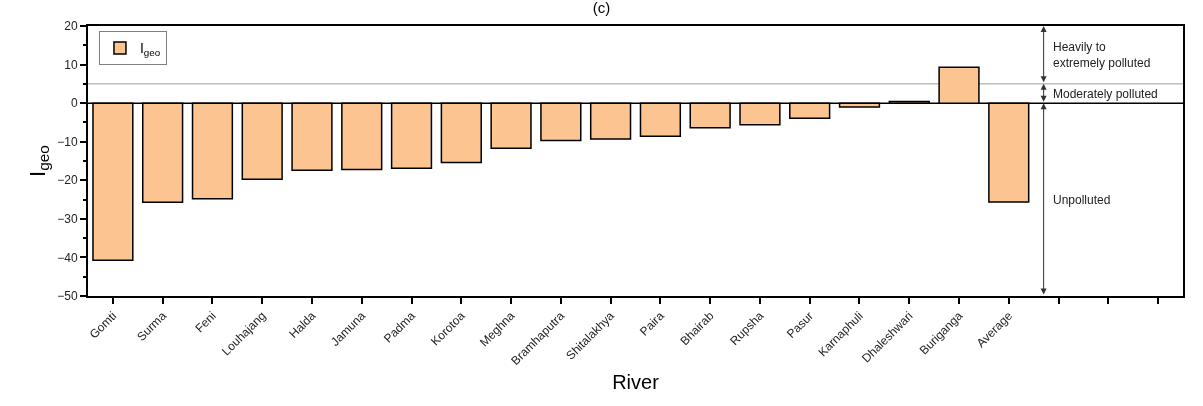  I want to click on x-axis-title: River, so click(636, 381).